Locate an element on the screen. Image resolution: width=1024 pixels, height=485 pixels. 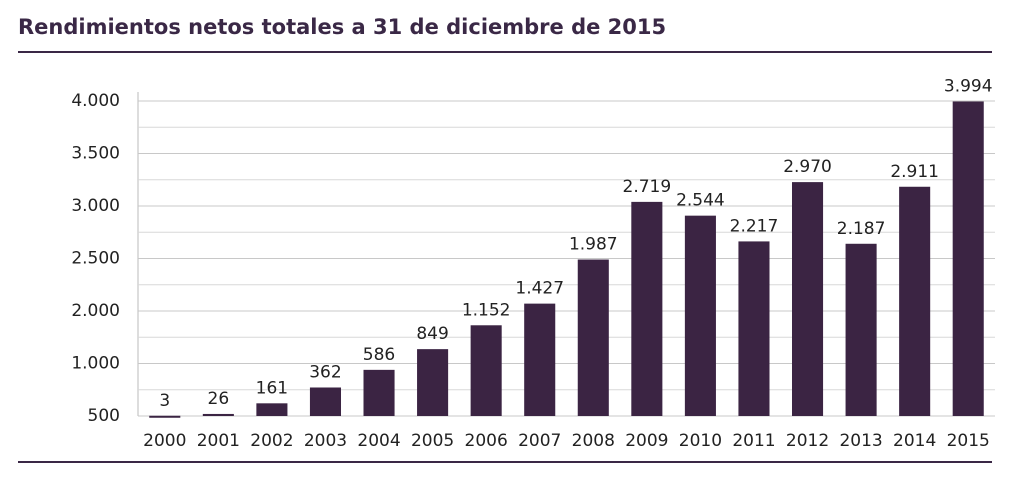
y-tick-label: 3.000 is located at coordinates (95, 206).